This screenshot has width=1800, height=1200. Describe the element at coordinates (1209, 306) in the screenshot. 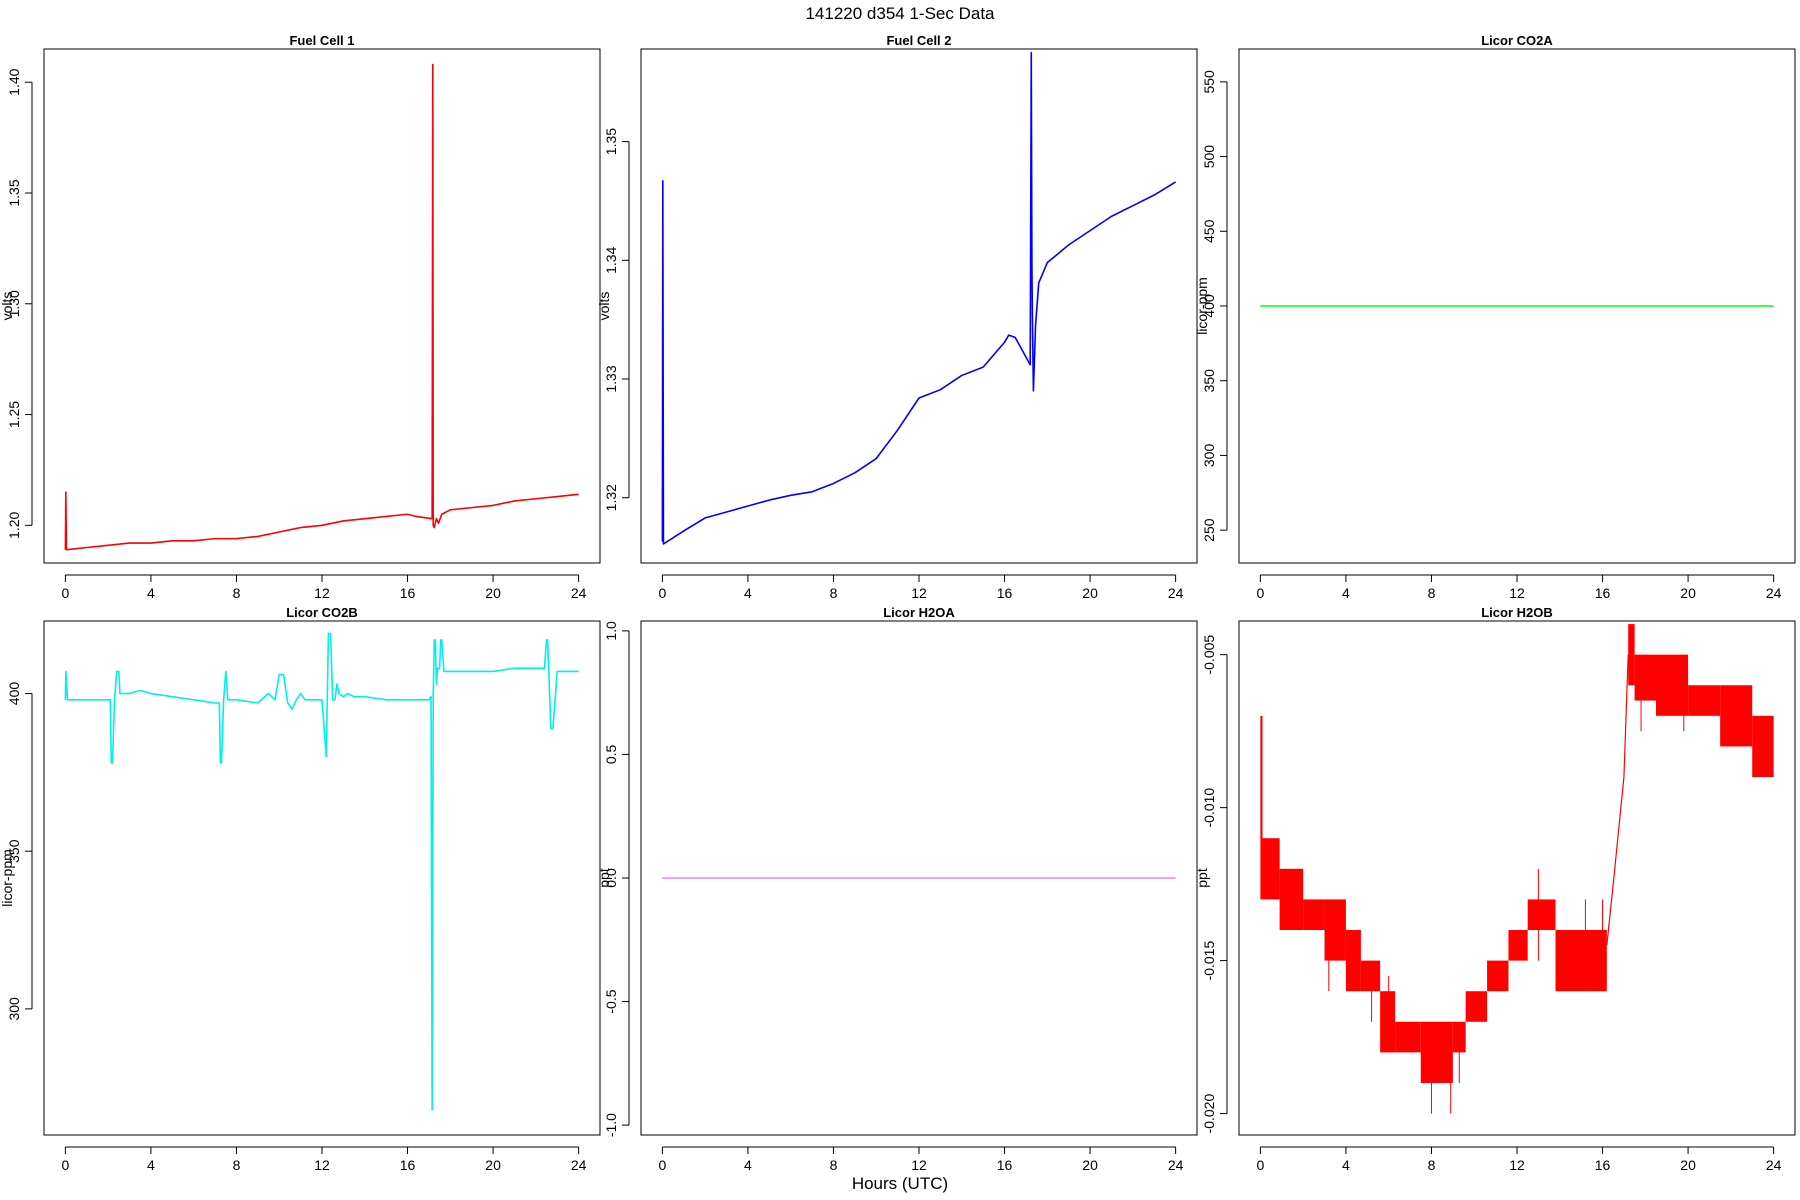

I see `y-tick-label: 400` at that location.